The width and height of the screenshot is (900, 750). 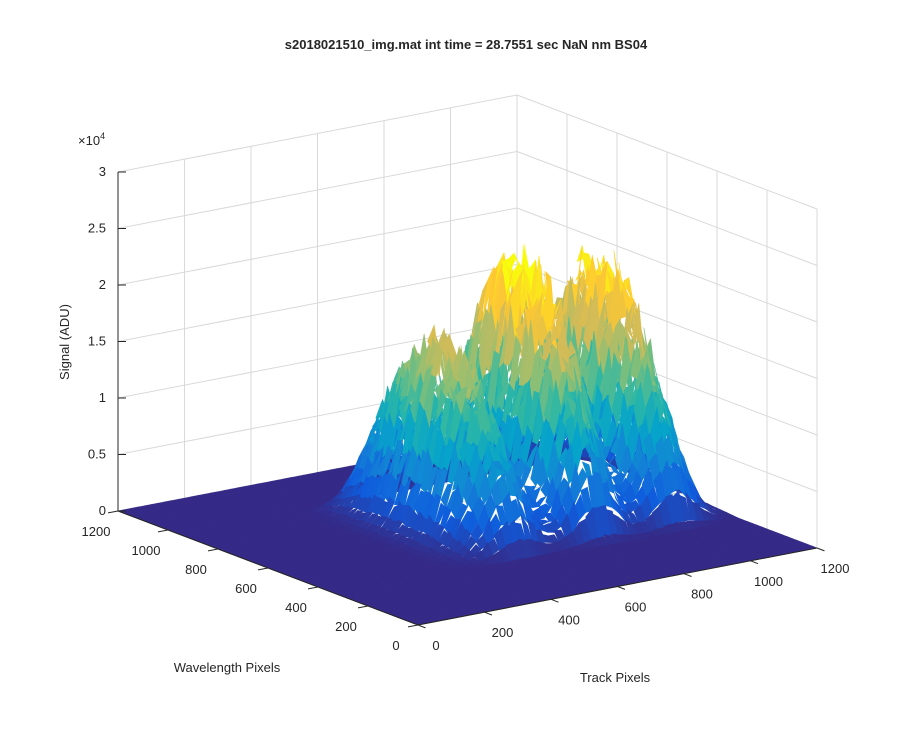 I want to click on y-tick-label: 1000, so click(x=146, y=550).